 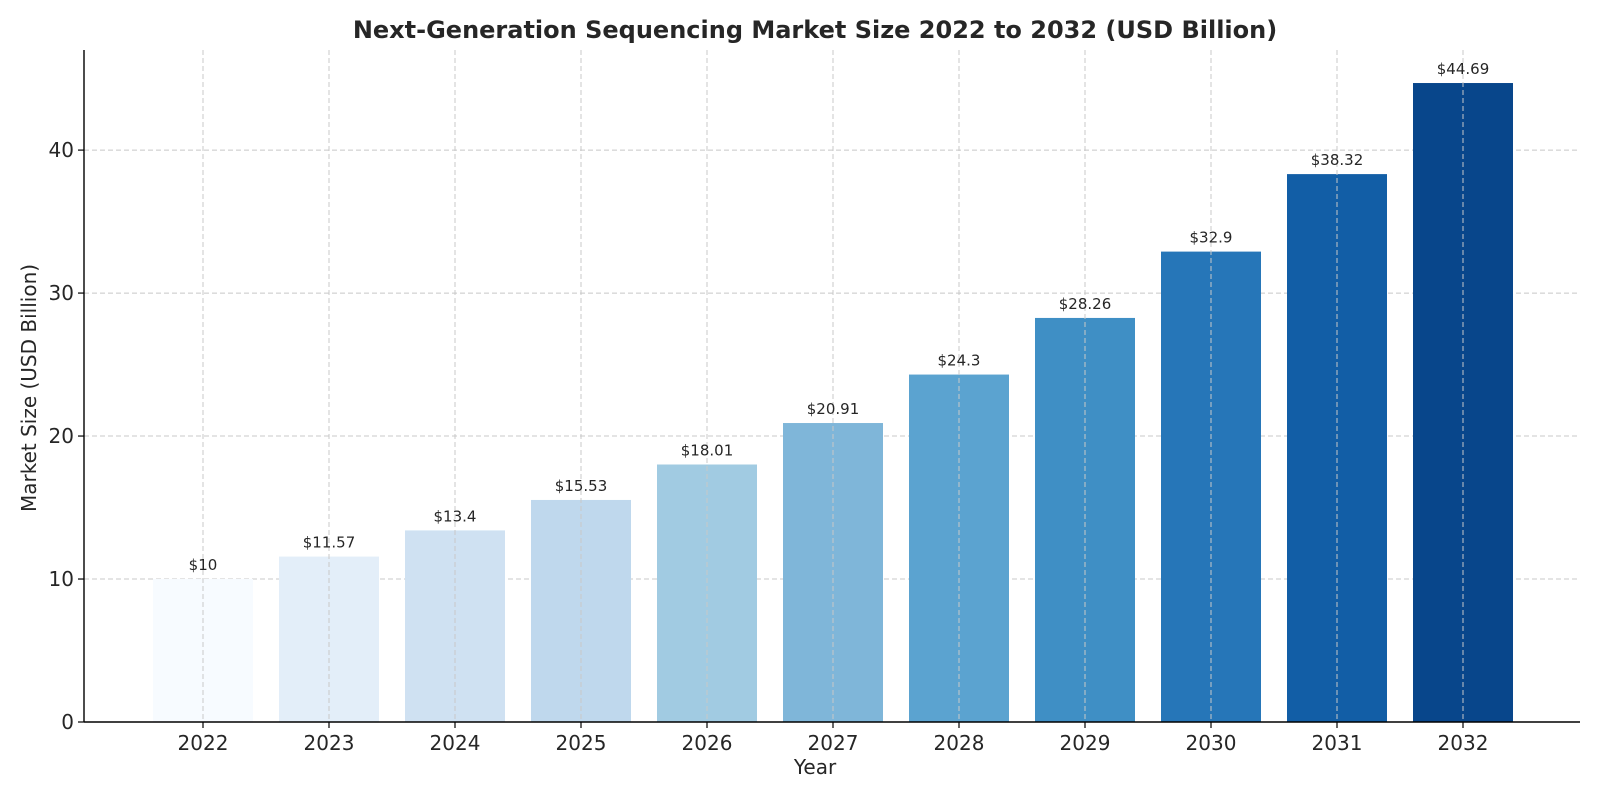 I want to click on x-tick-label-2029: 2029, so click(x=1085, y=743).